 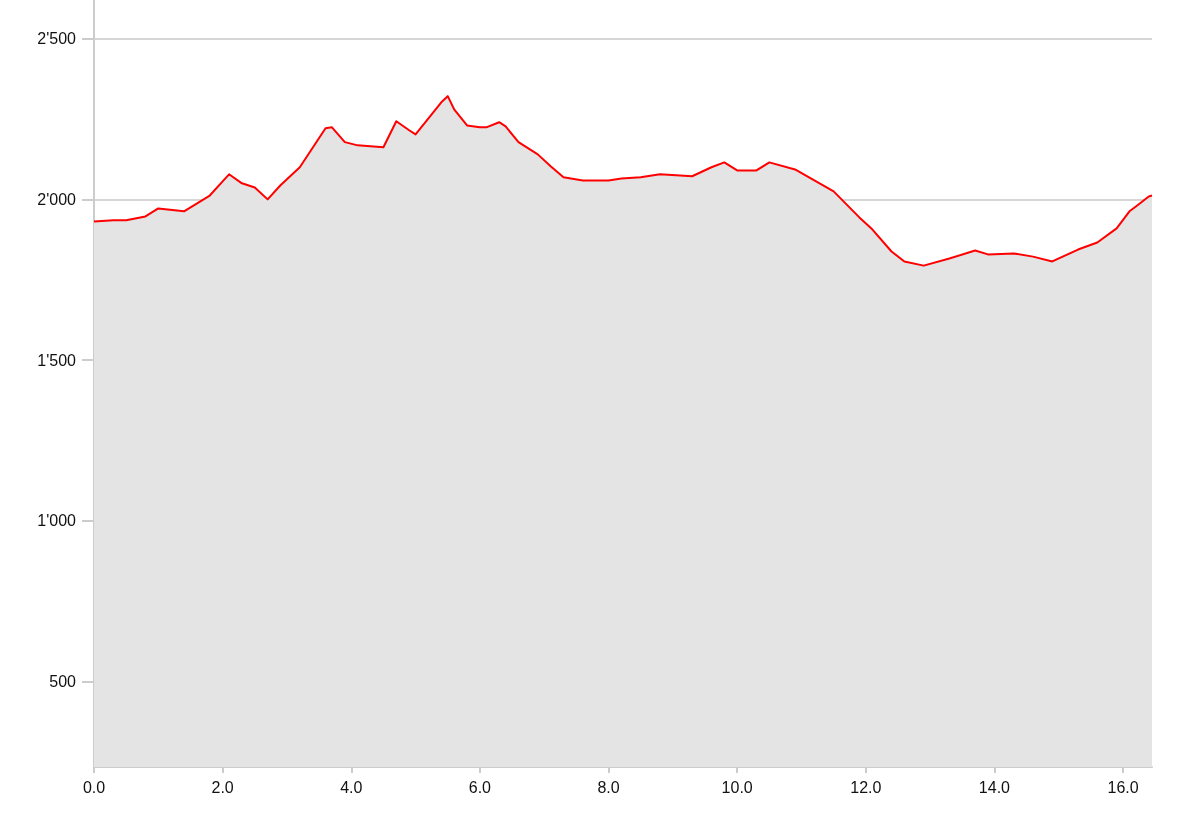 I want to click on y-tick-label: 500, so click(x=63, y=682).